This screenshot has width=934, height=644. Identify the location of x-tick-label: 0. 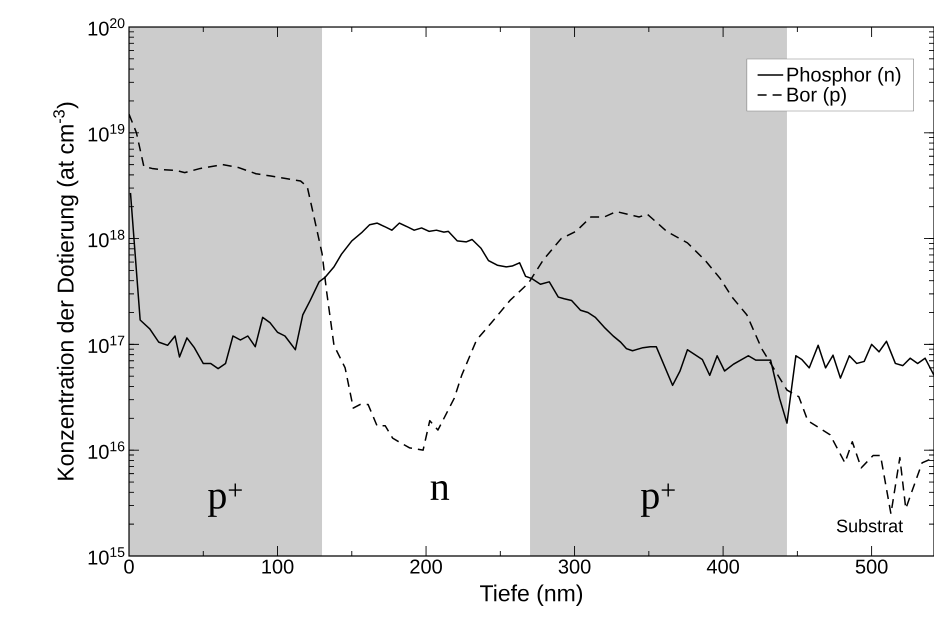
(129, 567).